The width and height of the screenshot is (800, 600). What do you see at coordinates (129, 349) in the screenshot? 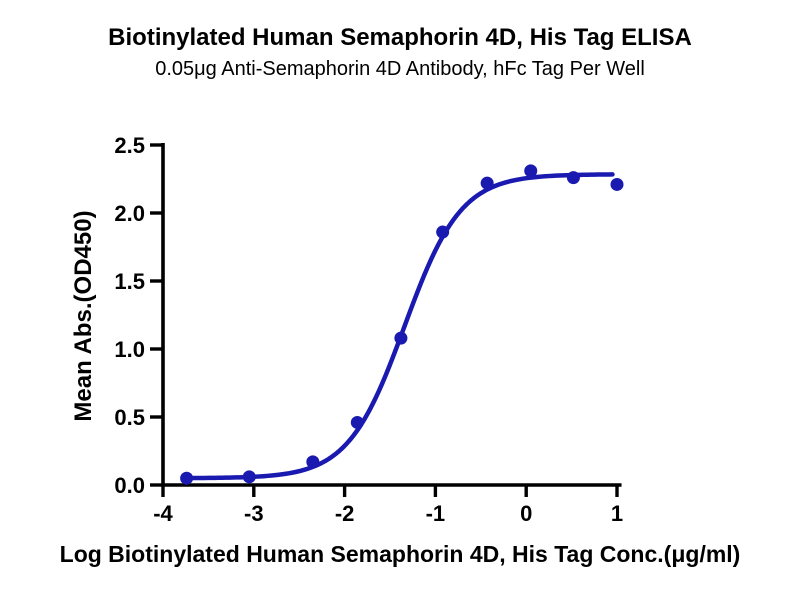
I see `y-tick-label: 1.0` at bounding box center [129, 349].